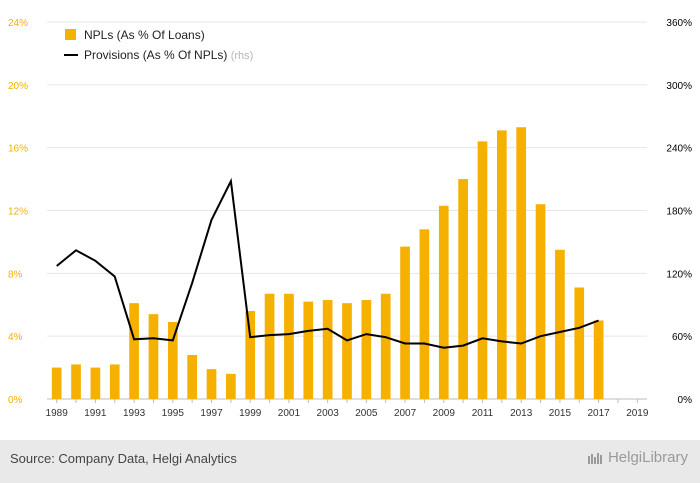 This screenshot has width=700, height=483. Describe the element at coordinates (15, 400) in the screenshot. I see `y-left-tick-label: 0%` at that location.